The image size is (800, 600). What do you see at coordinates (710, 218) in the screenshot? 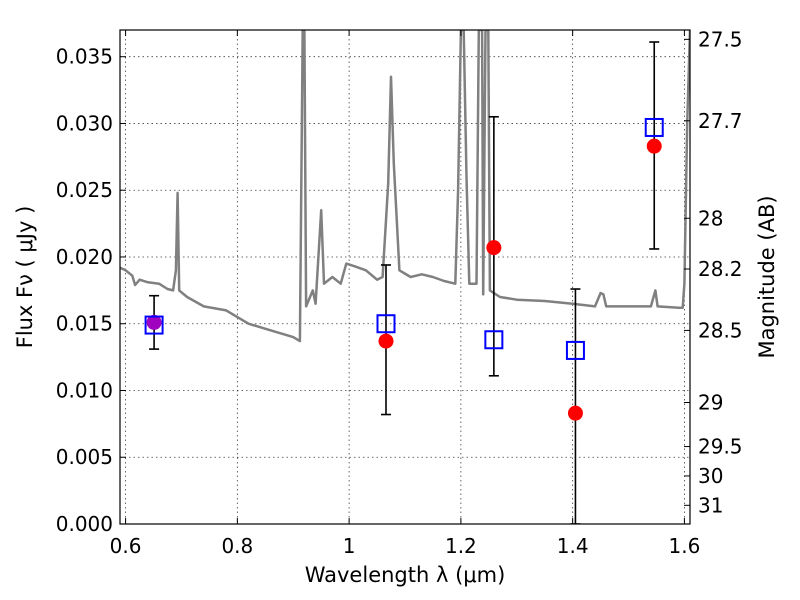
I see `y2-tick-label: 28` at bounding box center [710, 218].